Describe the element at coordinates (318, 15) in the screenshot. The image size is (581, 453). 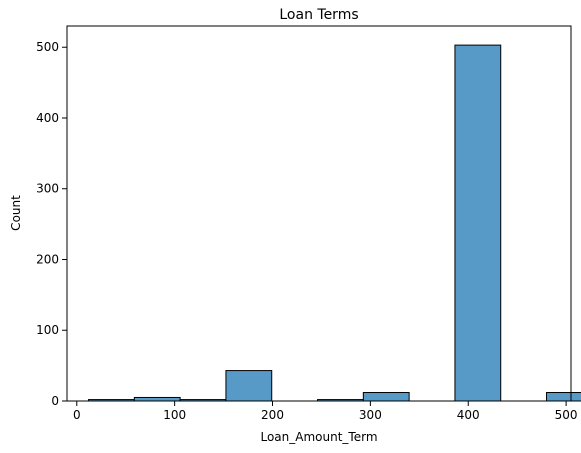
I see `chart-title: Loan Terms` at that location.